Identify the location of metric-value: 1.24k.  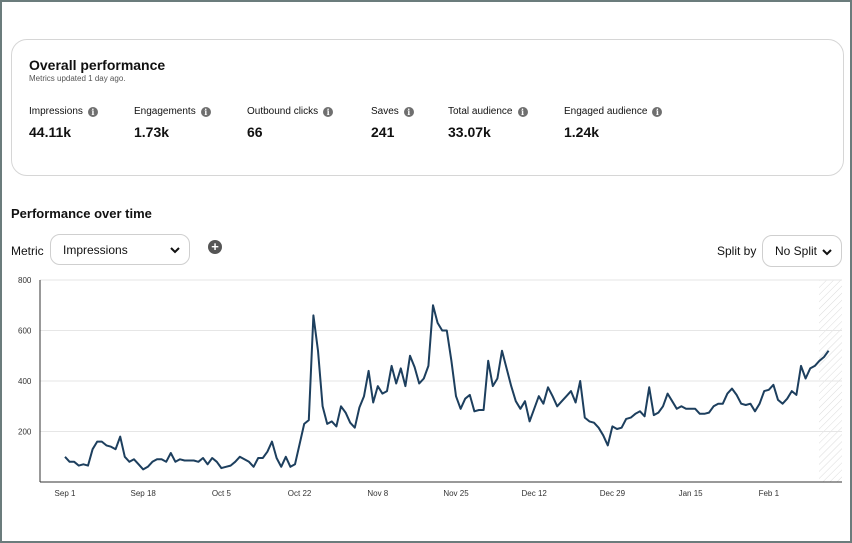
(582, 132).